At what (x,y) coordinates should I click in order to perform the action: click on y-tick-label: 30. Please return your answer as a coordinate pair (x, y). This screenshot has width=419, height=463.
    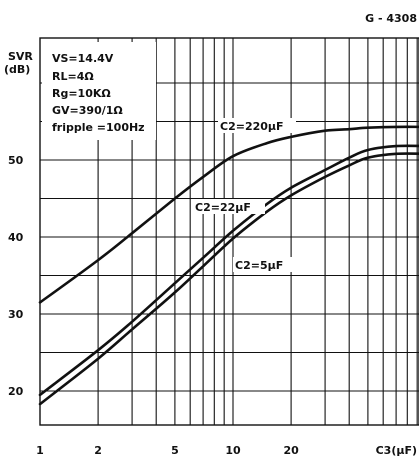
    Looking at the image, I should click on (16, 314).